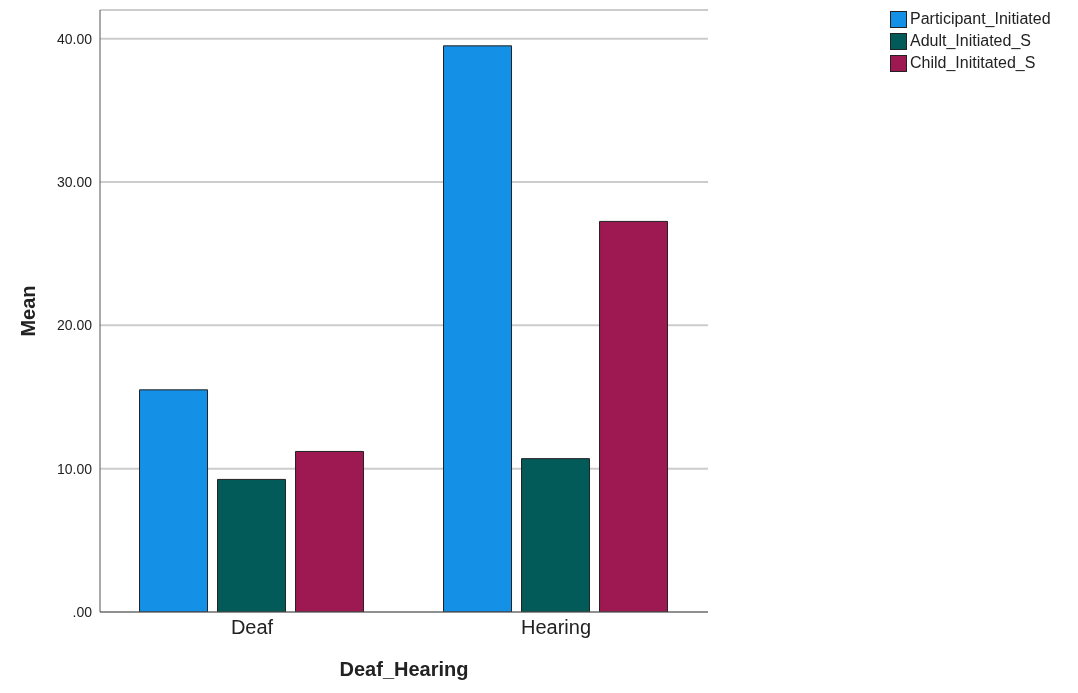 Image resolution: width=1078 pixels, height=693 pixels. What do you see at coordinates (74, 181) in the screenshot?
I see `y-tick-label: 30.00` at bounding box center [74, 181].